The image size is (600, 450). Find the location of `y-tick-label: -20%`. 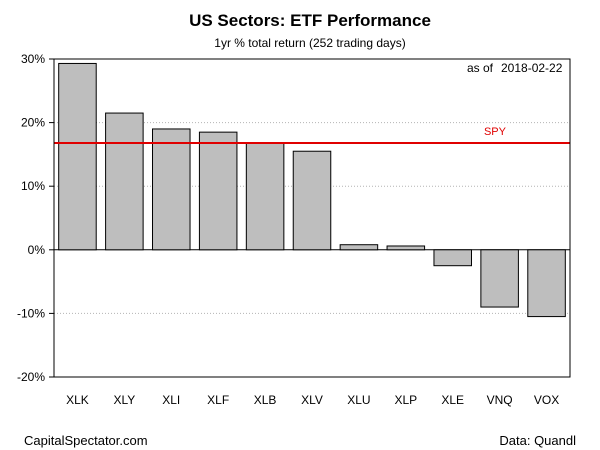

y-tick-label: -20% is located at coordinates (31, 377).